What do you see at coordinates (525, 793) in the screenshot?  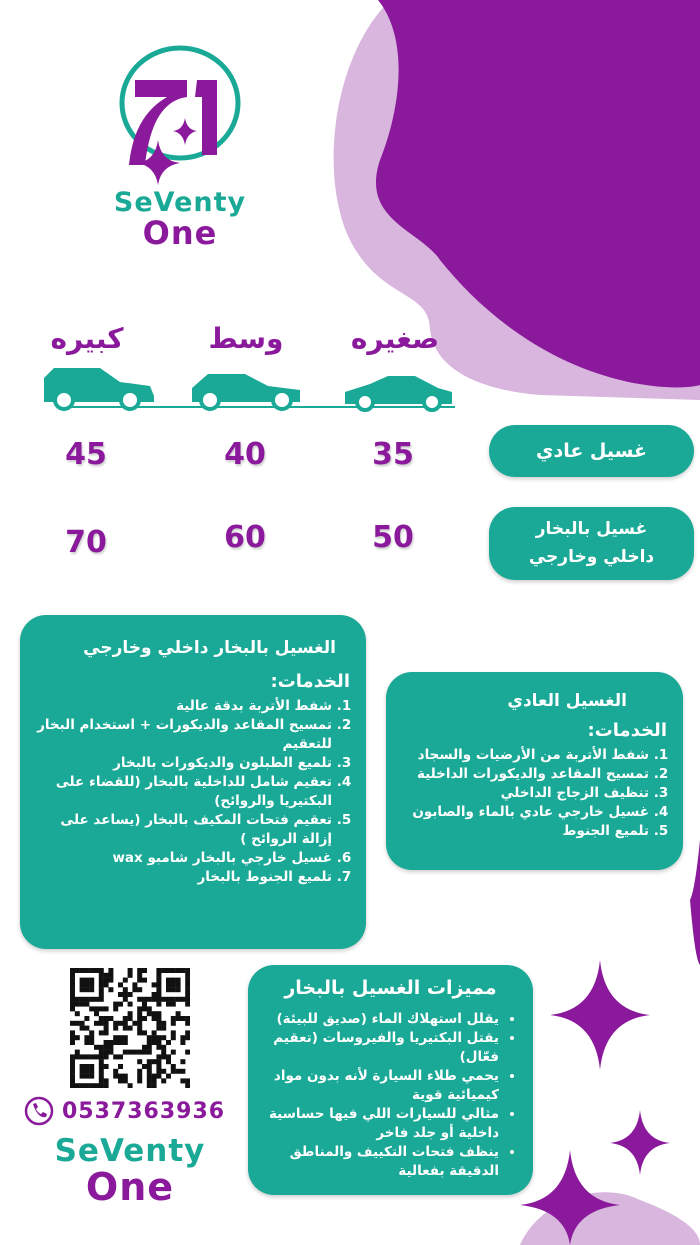 I see `service-item: تنظيف الزجاج الداخلي` at bounding box center [525, 793].